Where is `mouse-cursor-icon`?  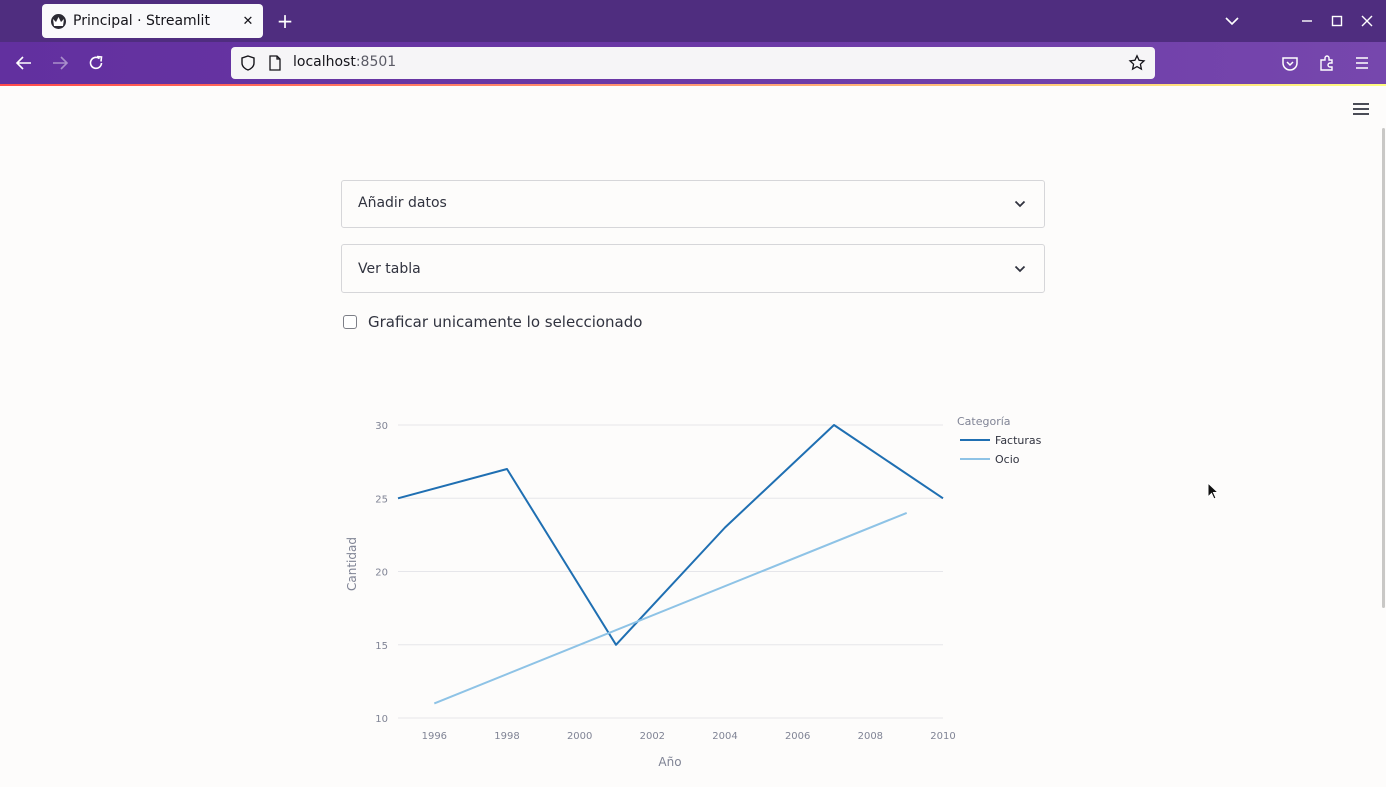 mouse-cursor-icon is located at coordinates (1213, 491).